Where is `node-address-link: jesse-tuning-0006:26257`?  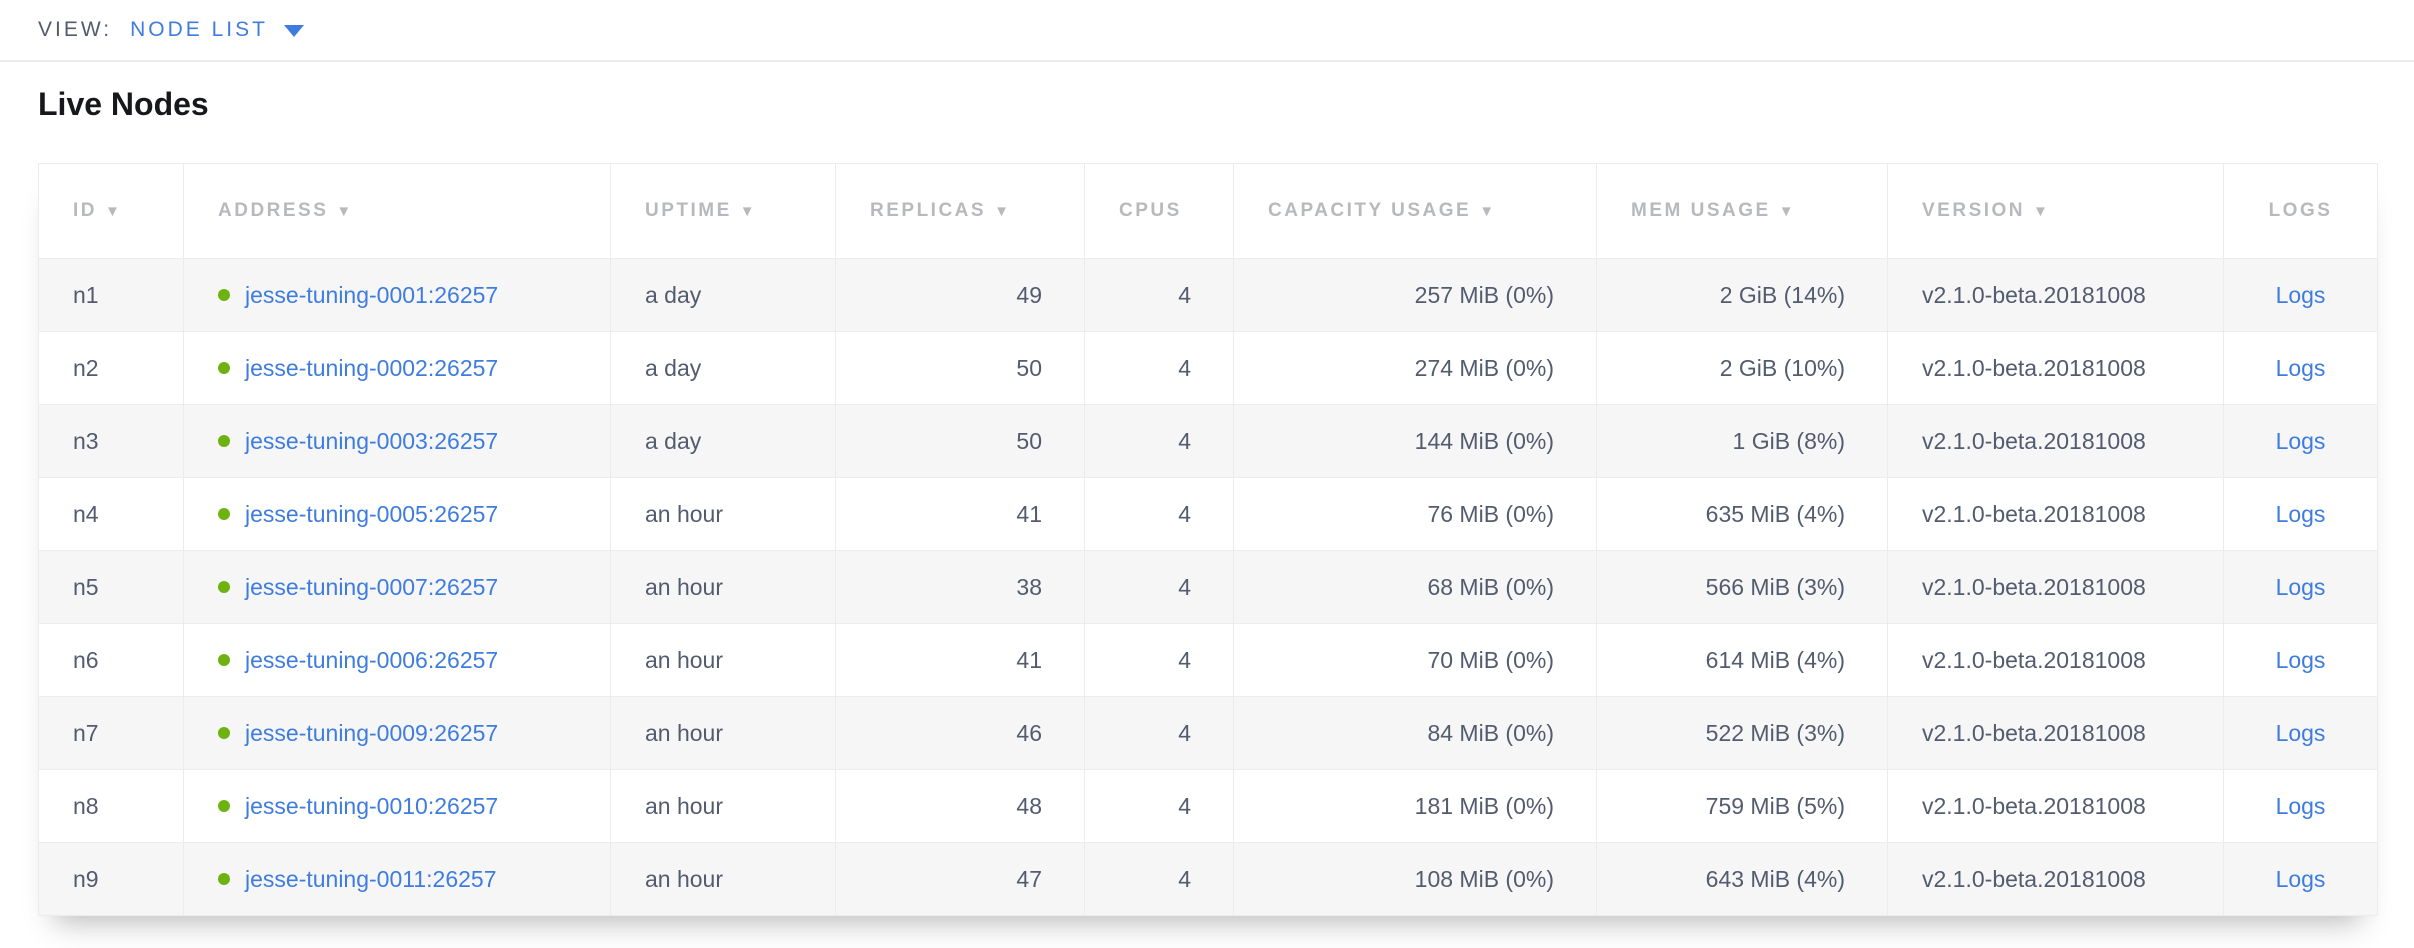
node-address-link: jesse-tuning-0006:26257 is located at coordinates (372, 659).